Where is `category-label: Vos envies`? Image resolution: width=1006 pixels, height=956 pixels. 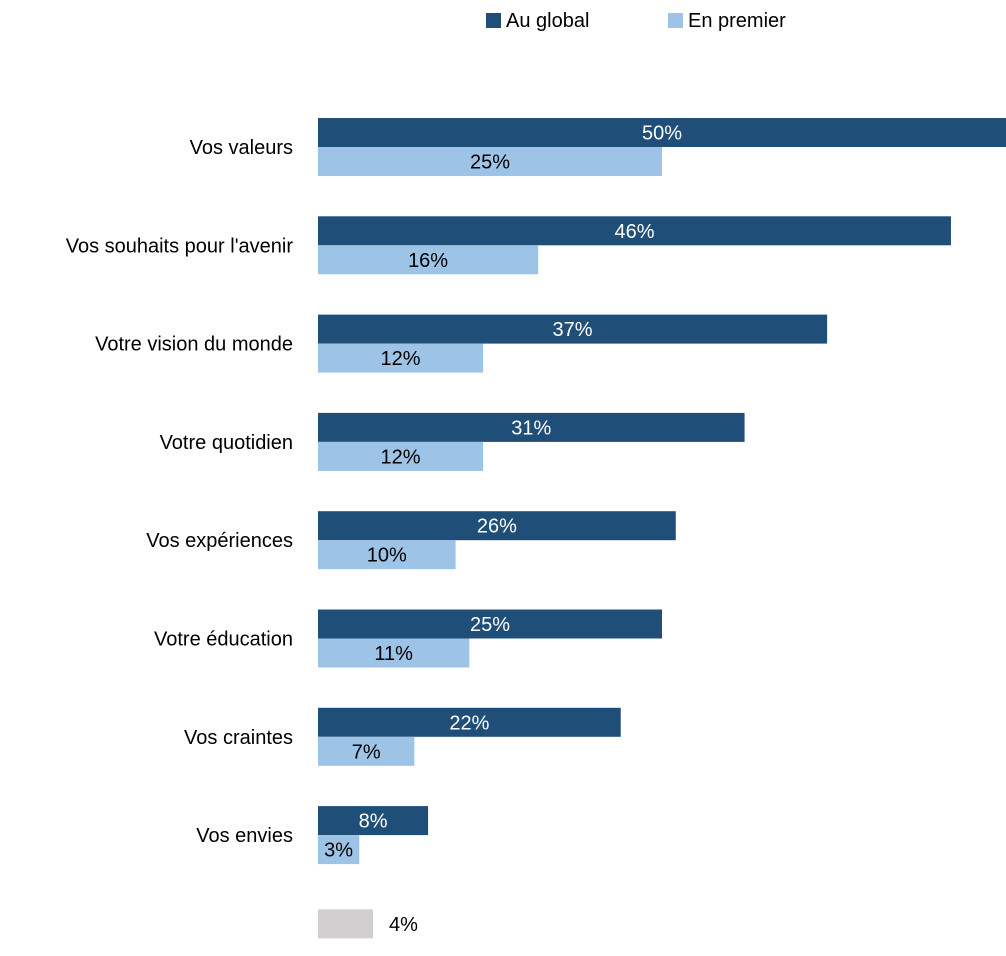
category-label: Vos envies is located at coordinates (244, 836).